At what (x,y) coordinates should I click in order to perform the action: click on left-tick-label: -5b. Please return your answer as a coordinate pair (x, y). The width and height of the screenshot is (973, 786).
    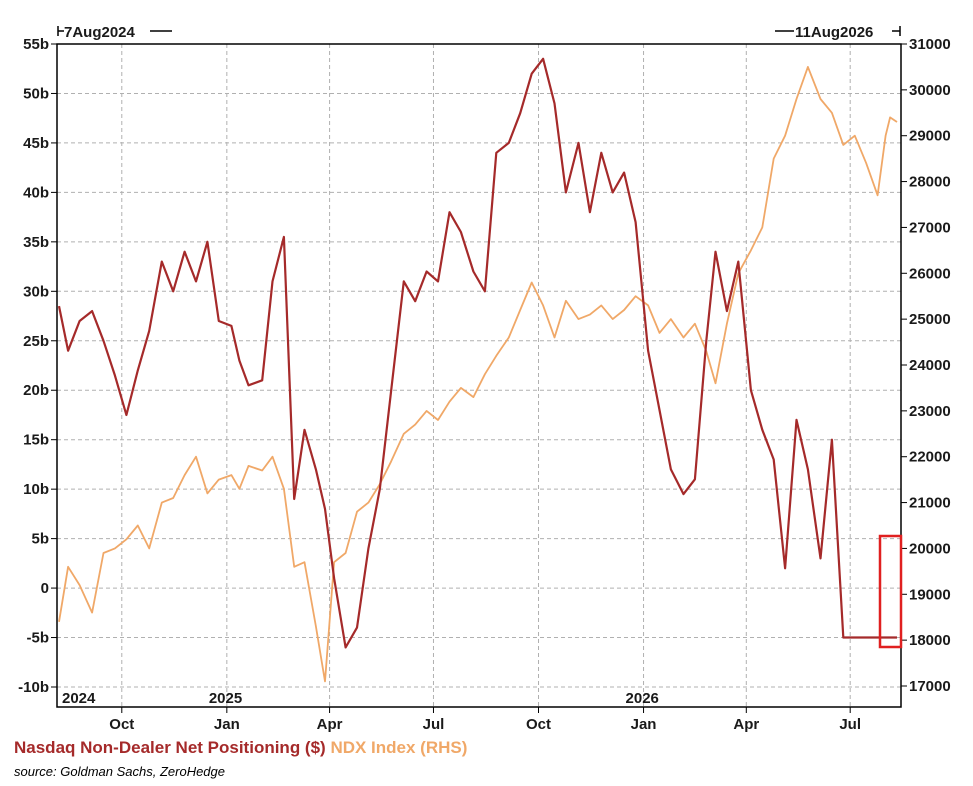
    Looking at the image, I should click on (38, 638).